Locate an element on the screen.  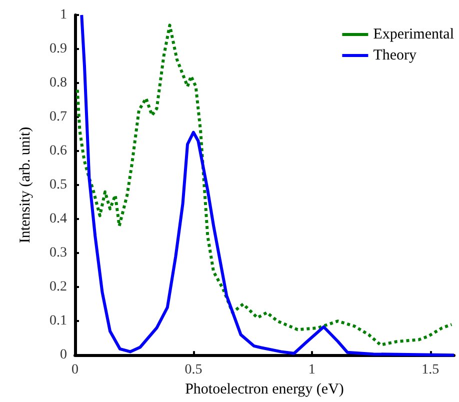
y-tick-label: 0.1 is located at coordinates (58, 321).